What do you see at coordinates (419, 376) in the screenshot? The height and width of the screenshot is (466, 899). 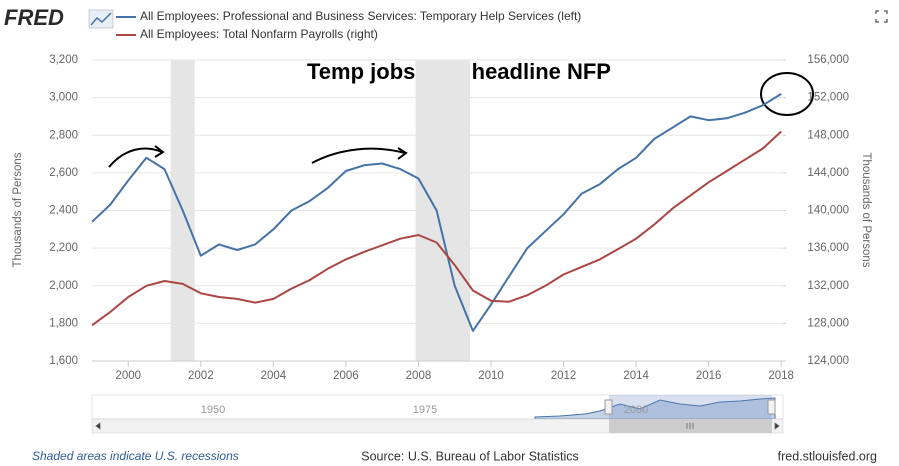 I see `x-tick-label: 2008` at bounding box center [419, 376].